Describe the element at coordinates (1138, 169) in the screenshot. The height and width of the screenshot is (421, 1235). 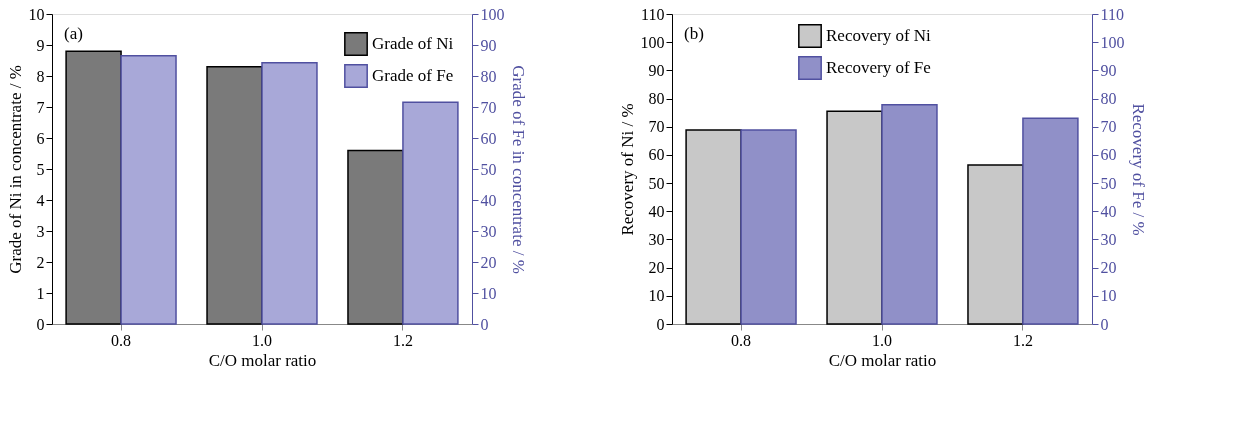
I see `y2-axis-title: Recovery of Fe / %` at that location.